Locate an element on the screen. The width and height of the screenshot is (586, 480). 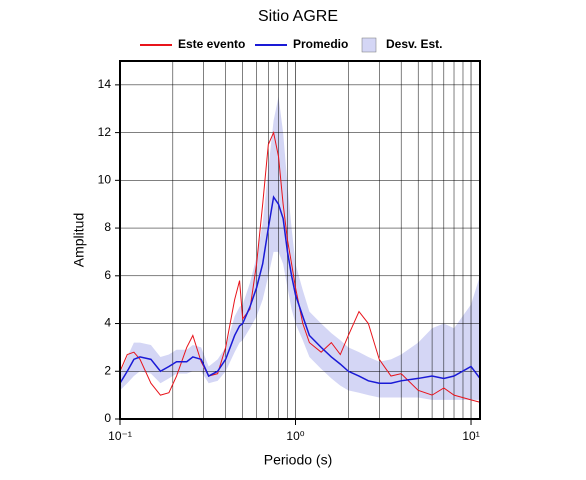
y-tick-label: 4 is located at coordinates (107, 323).